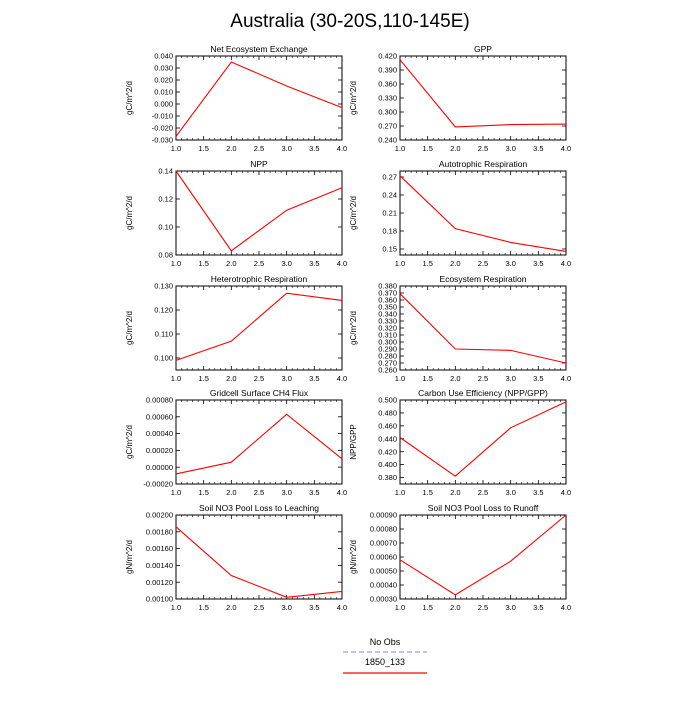 This screenshot has height=705, width=700. I want to click on y-axis-label: gN/m^2/d, so click(129, 557).